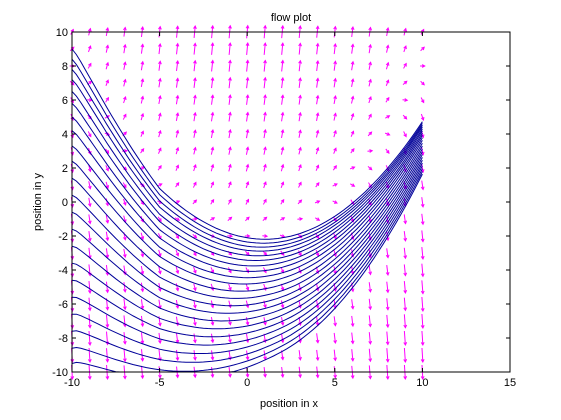  What do you see at coordinates (335, 383) in the screenshot?
I see `x-tick-label: 5` at bounding box center [335, 383].